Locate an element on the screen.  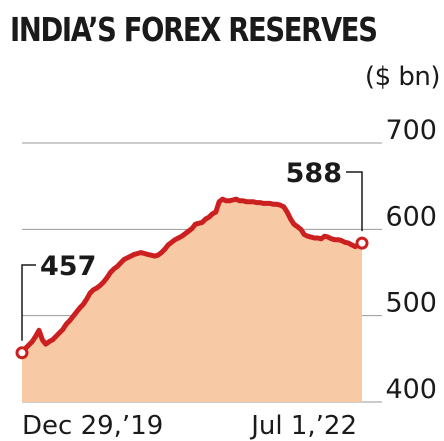
y-axis-ticks: 700 600 500 400 is located at coordinates (411, 260).